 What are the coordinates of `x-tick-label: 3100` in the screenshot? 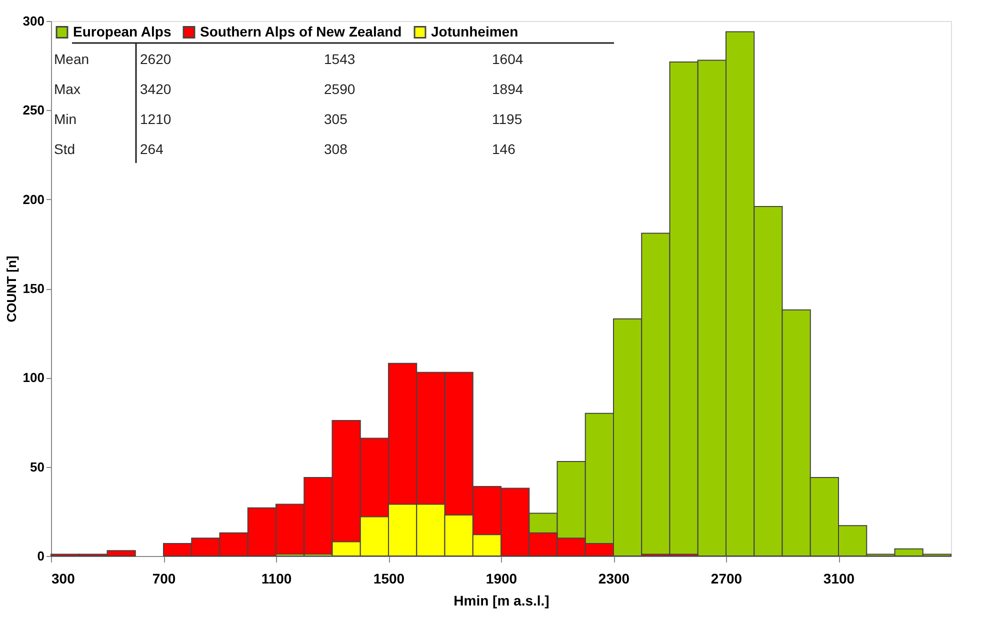 It's located at (839, 578).